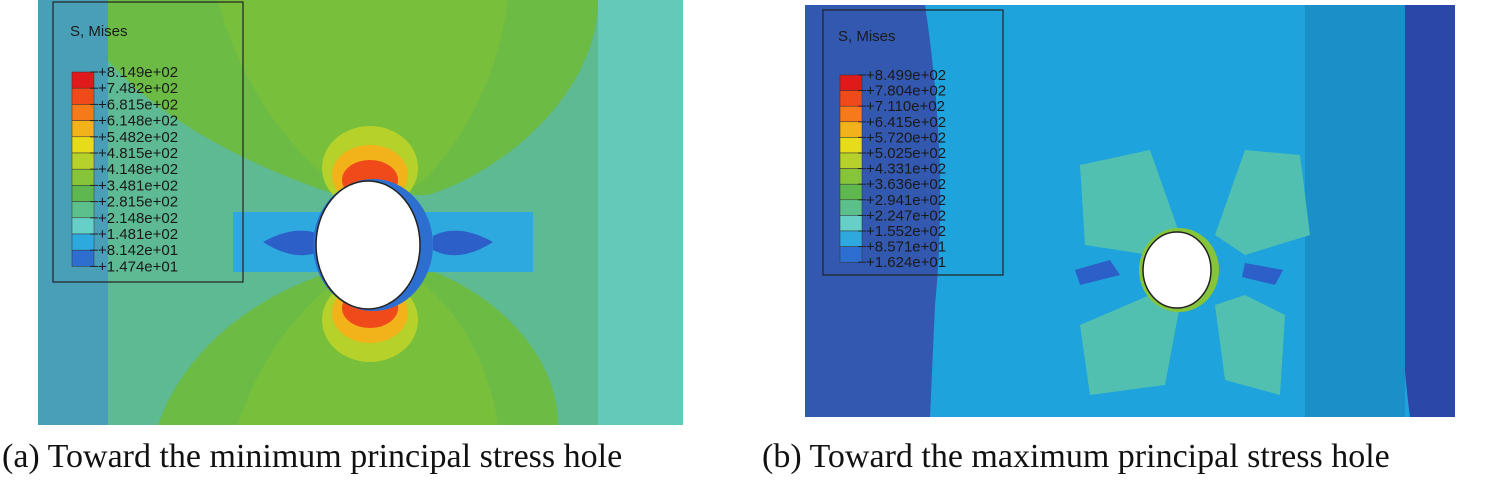 Image resolution: width=1500 pixels, height=486 pixels. Describe the element at coordinates (906, 137) in the screenshot. I see `legend-value: +5.720e+02` at that location.